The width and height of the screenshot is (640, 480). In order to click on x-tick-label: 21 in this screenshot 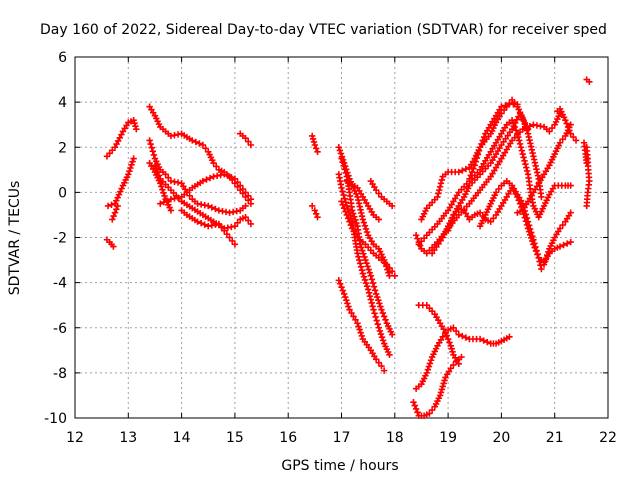, I will do `click(555, 438)`.